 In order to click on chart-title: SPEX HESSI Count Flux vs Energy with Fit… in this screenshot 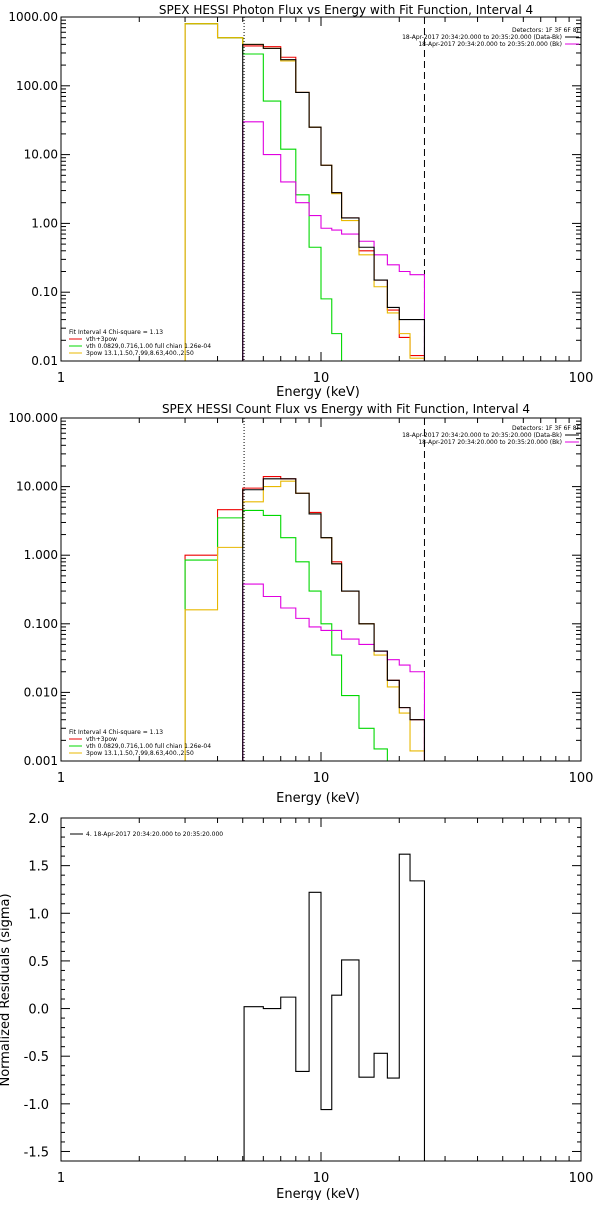, I will do `click(346, 409)`.